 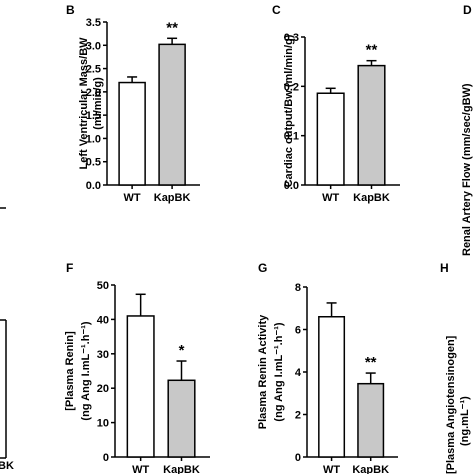 What do you see at coordinates (132, 198) in the screenshot?
I see `x-tick-label-b: WT` at bounding box center [132, 198].